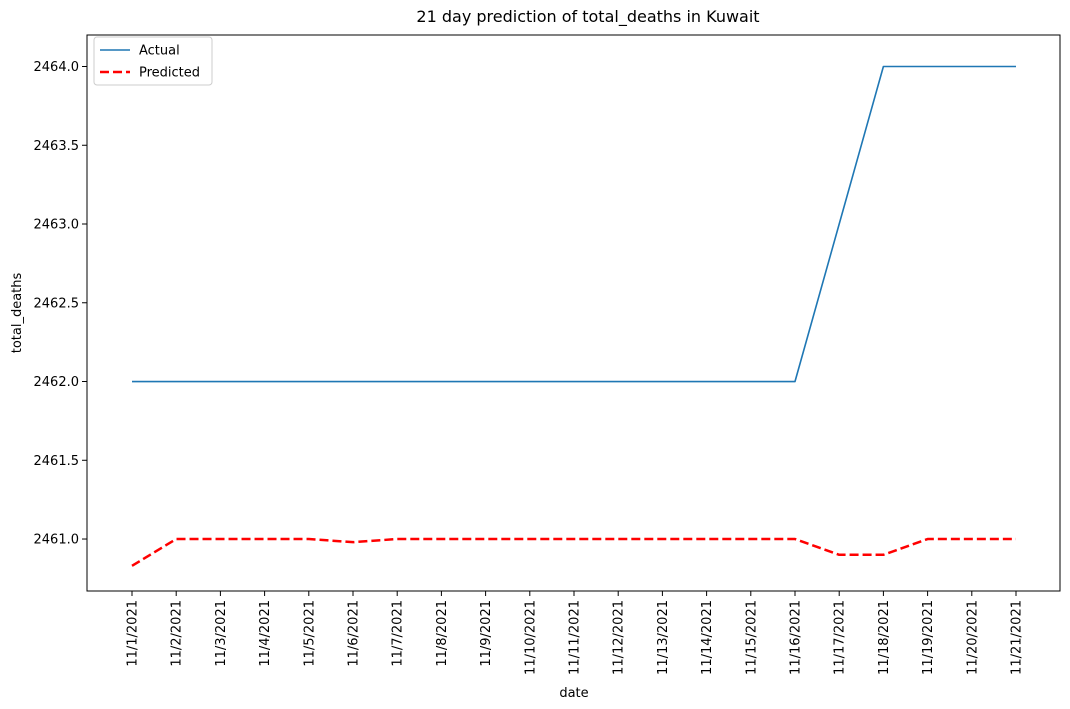 The width and height of the screenshot is (1070, 709). What do you see at coordinates (133, 633) in the screenshot?
I see `x-tick-label: 11/1/2021` at bounding box center [133, 633].